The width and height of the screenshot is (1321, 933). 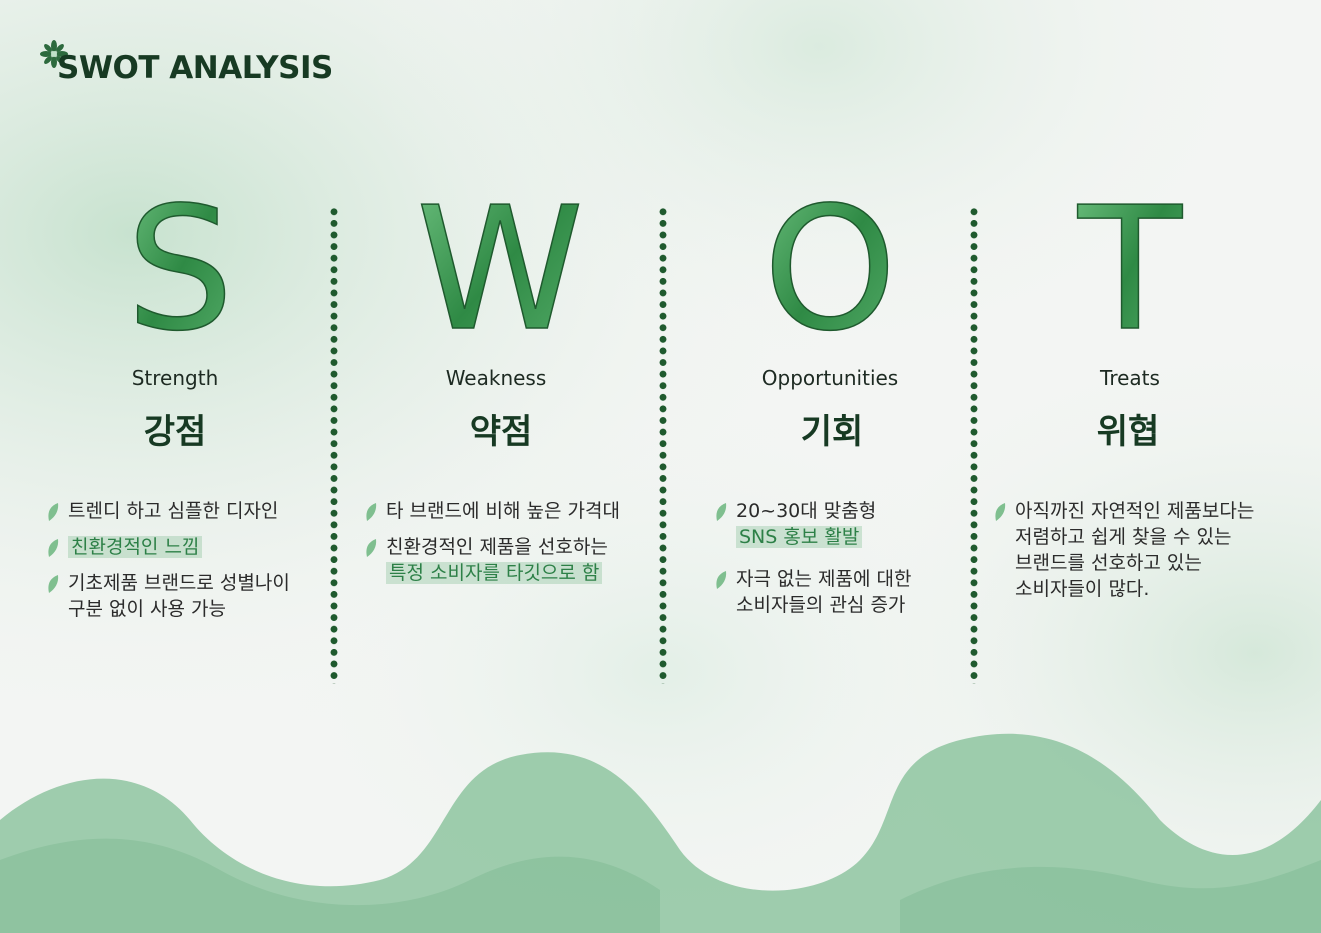 What do you see at coordinates (509, 511) in the screenshot?
I see `list-item: 타 브랜드에 비해 높은 가격대` at bounding box center [509, 511].